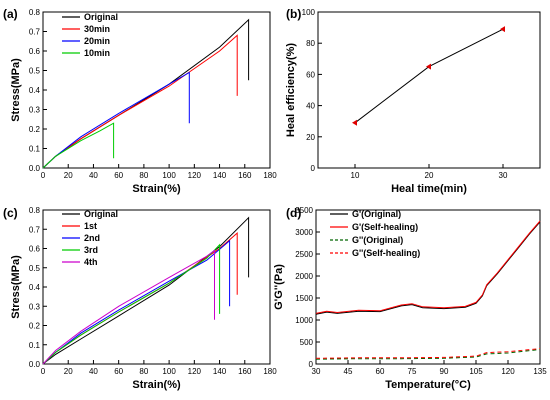  What do you see at coordinates (97, 53) in the screenshot?
I see `legend-label: 10min` at bounding box center [97, 53].